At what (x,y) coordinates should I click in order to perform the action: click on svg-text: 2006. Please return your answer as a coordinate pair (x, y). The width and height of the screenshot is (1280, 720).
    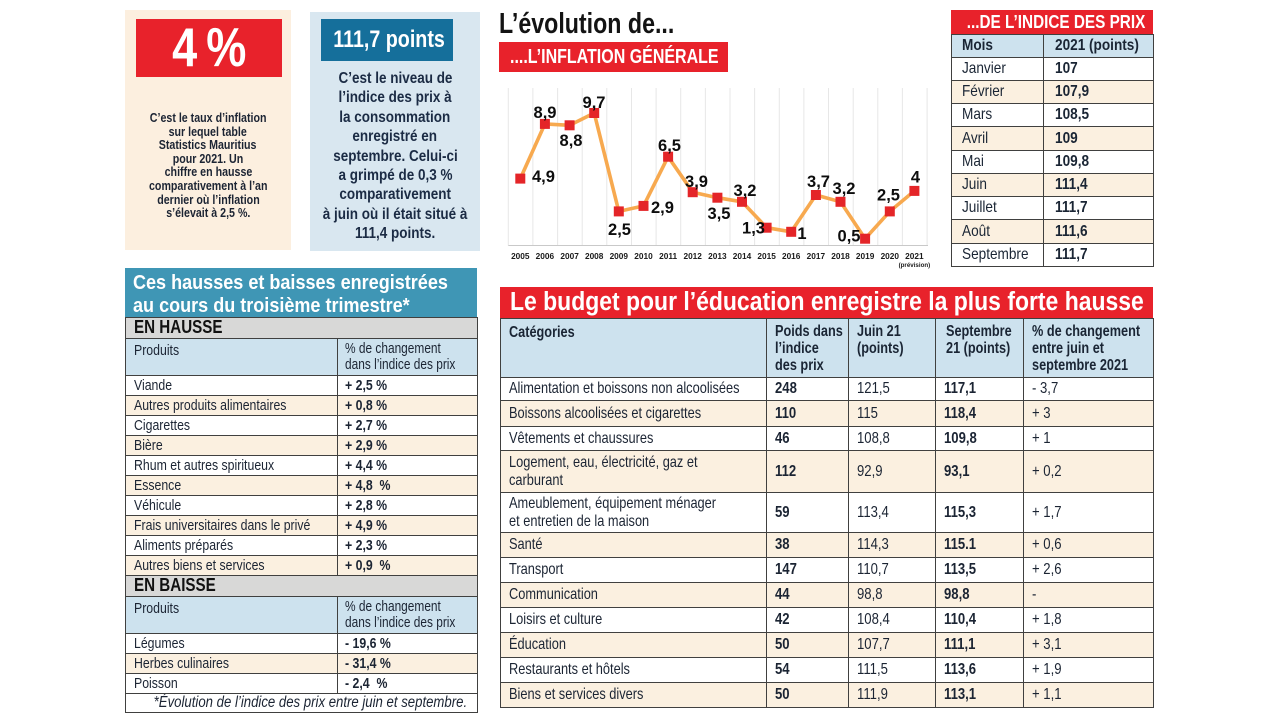
    Looking at the image, I should click on (545, 256).